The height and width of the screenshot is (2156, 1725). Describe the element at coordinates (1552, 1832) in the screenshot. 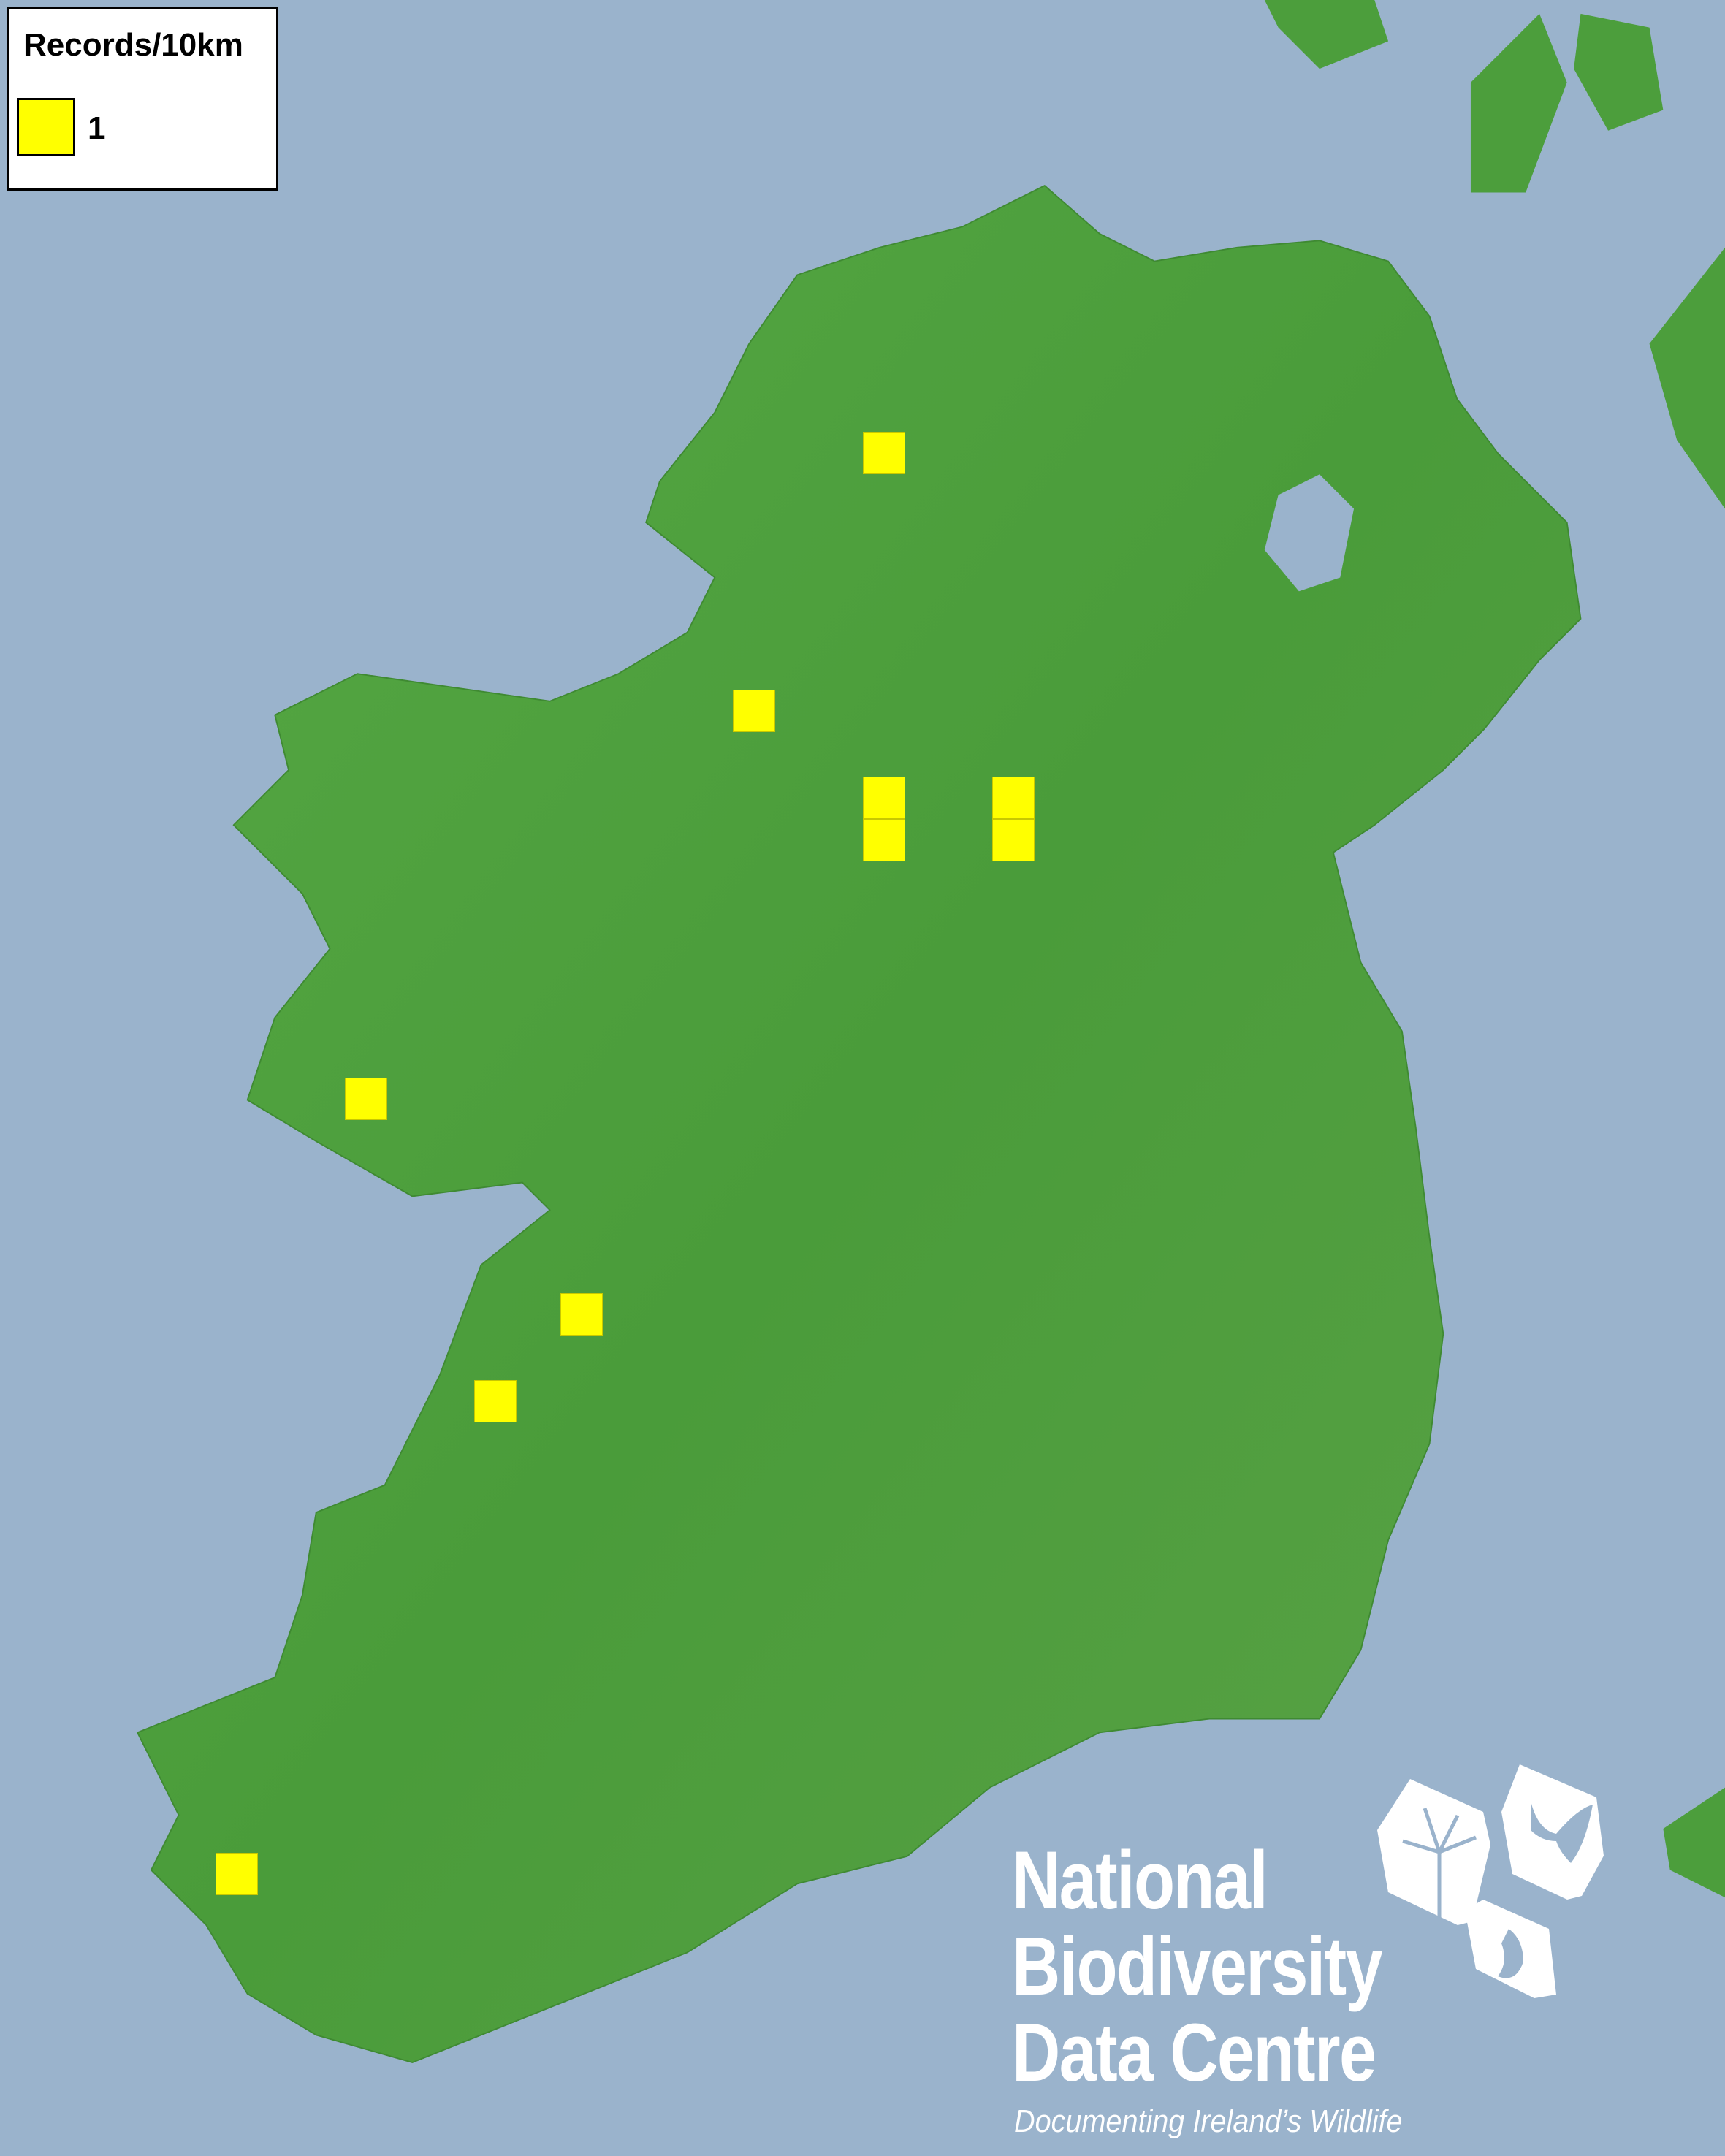

I see `butterfly-icon` at that location.